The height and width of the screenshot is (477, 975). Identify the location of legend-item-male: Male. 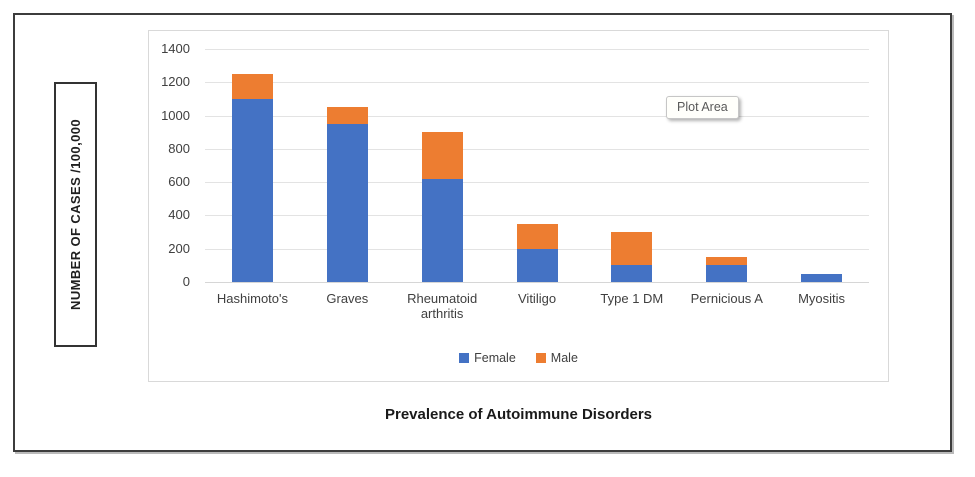
(556, 358).